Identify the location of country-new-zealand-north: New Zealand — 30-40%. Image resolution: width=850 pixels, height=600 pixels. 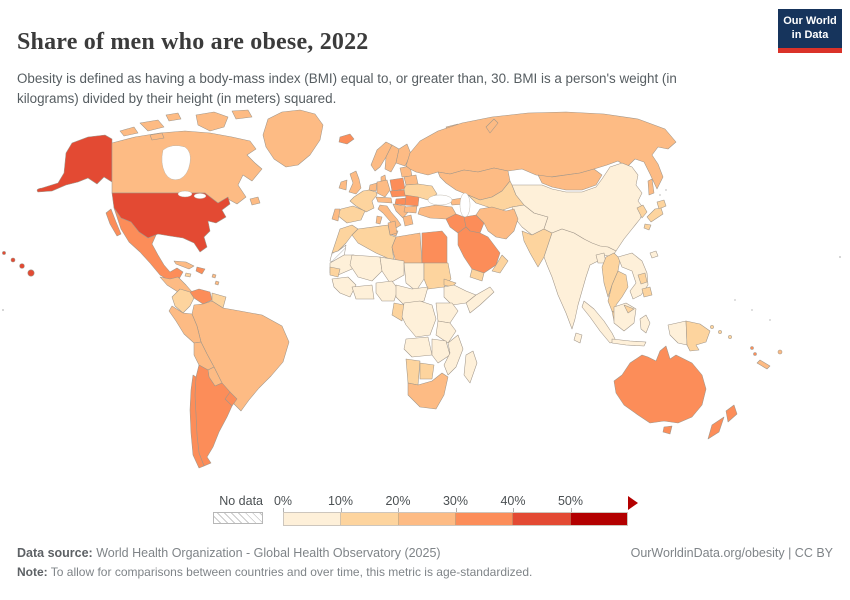
(731, 413).